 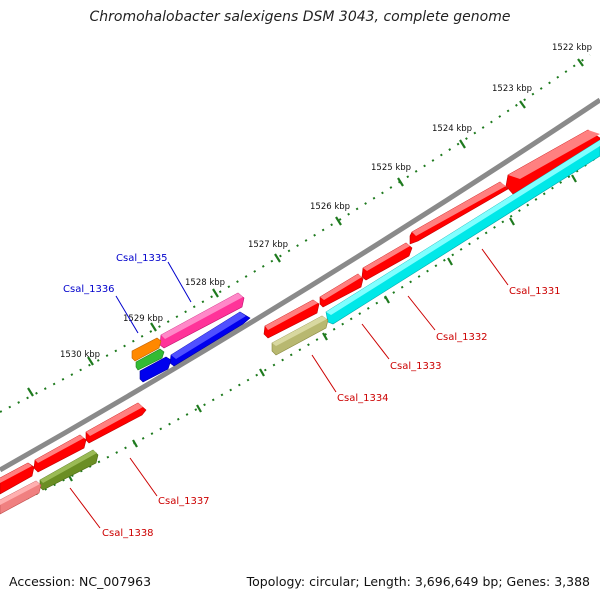 What do you see at coordinates (205, 283) in the screenshot?
I see `scale-label-1528: 1528 kbp` at bounding box center [205, 283].